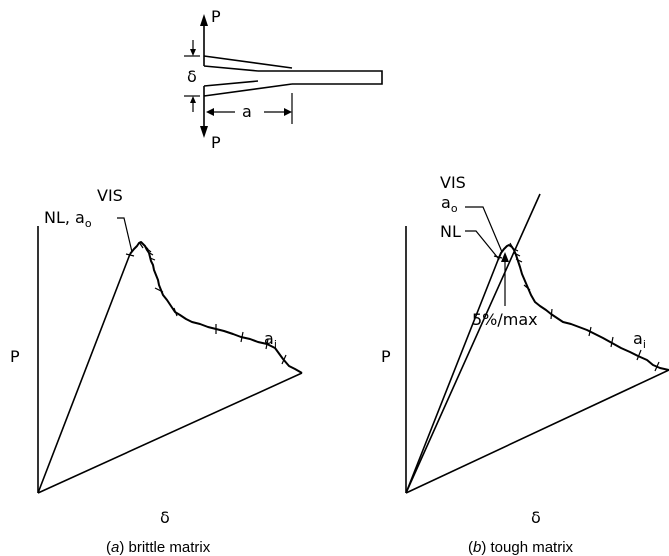  What do you see at coordinates (288, 112) in the screenshot?
I see `crack-length-arrowhead-right` at bounding box center [288, 112].